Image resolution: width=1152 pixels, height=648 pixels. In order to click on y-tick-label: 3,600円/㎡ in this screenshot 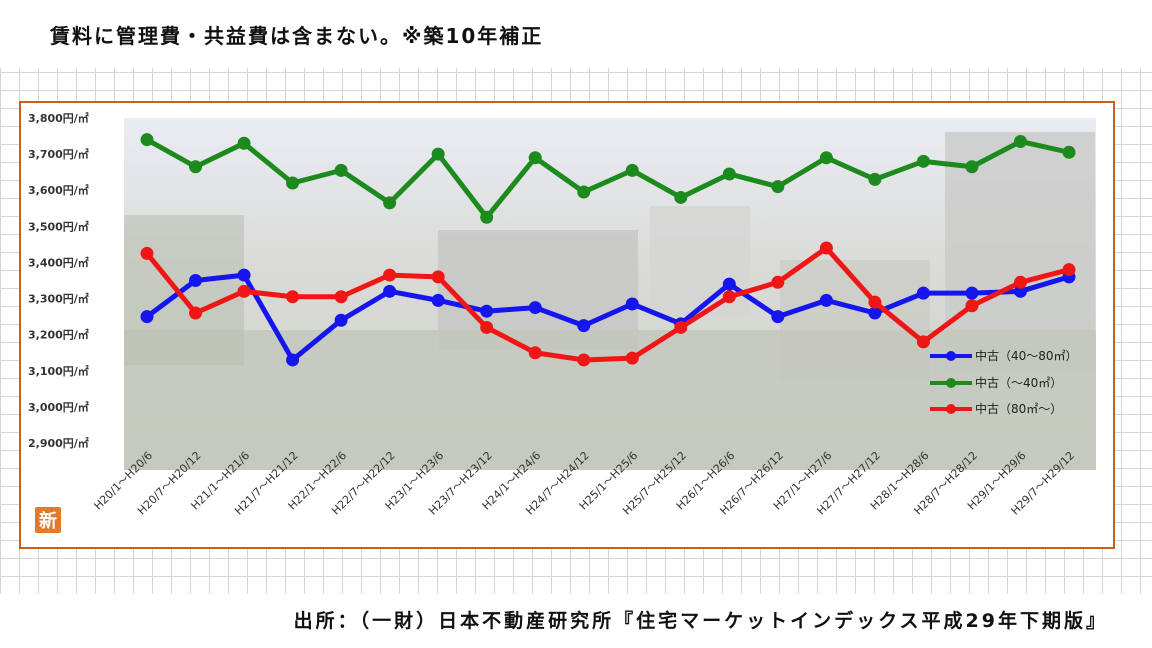, I will do `click(58, 190)`.